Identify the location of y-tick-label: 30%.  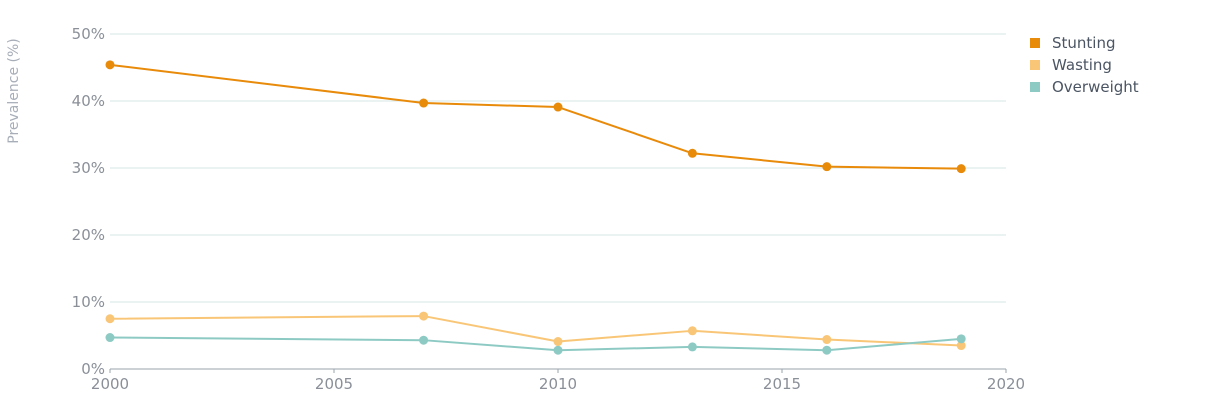
(88, 168).